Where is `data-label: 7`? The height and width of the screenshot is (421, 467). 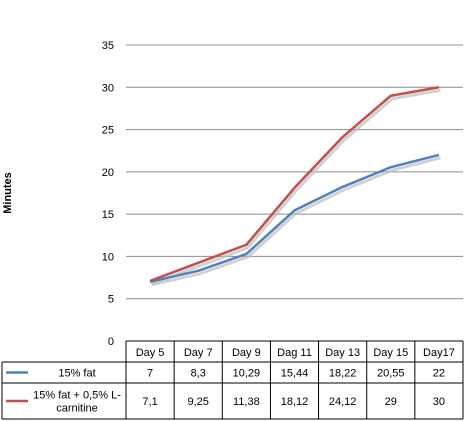 data-label: 7 is located at coordinates (150, 374).